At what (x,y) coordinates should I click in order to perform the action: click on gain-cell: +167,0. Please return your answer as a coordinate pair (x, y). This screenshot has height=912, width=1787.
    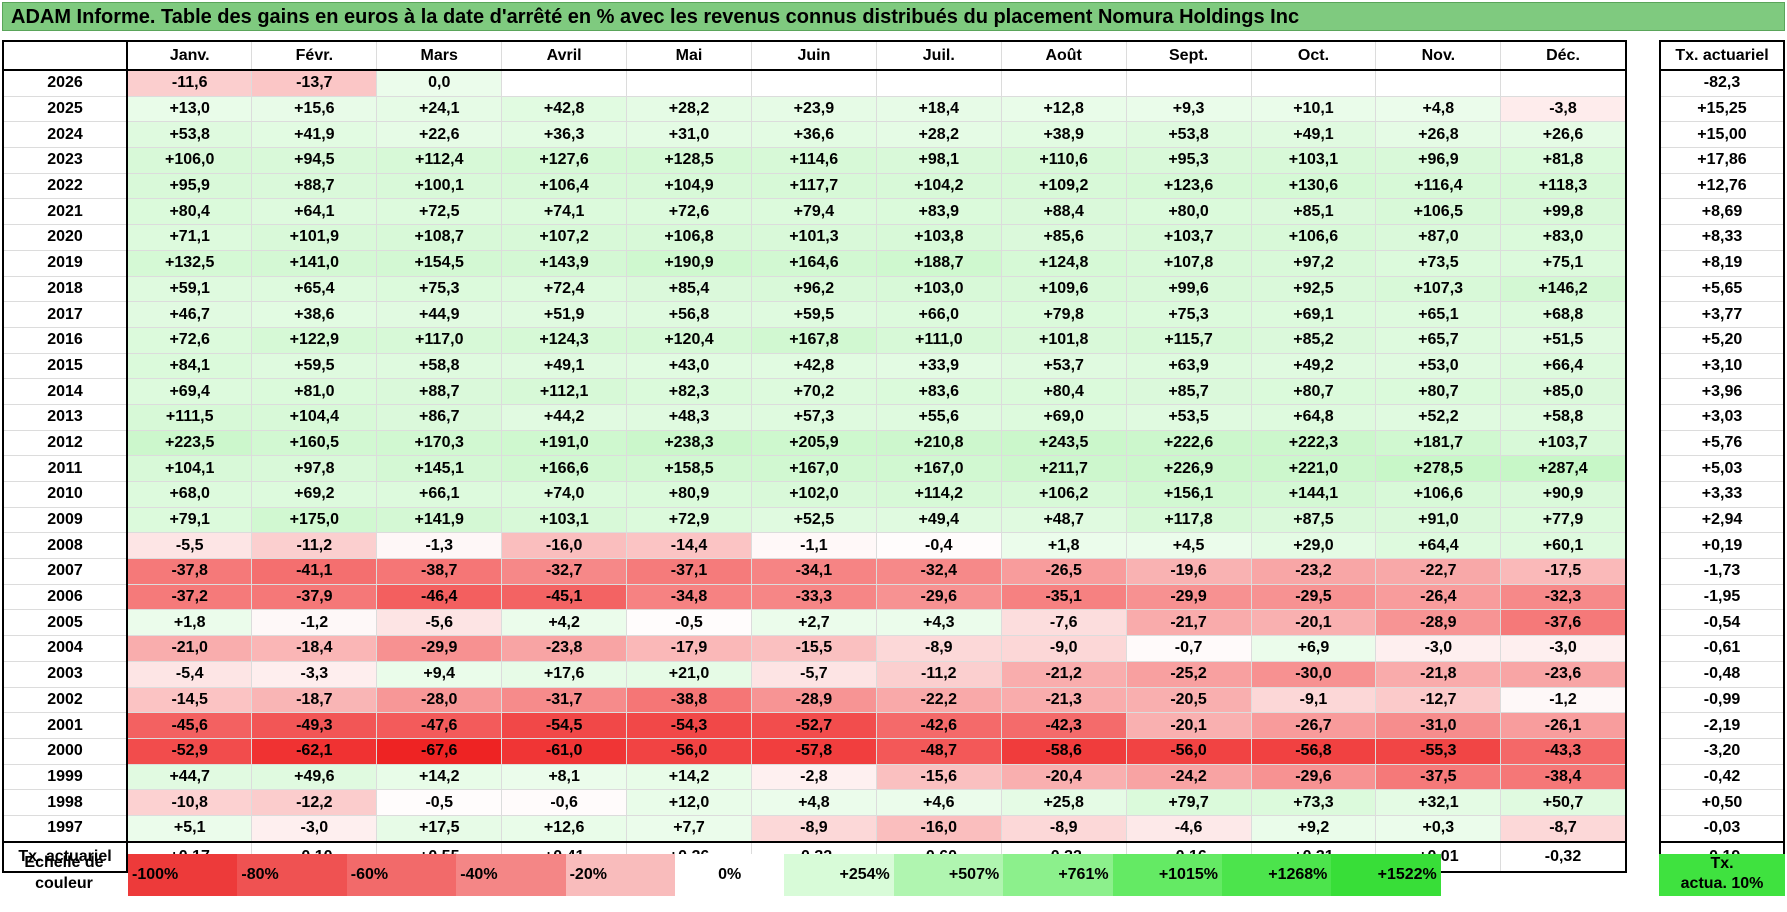
    Looking at the image, I should click on (813, 468).